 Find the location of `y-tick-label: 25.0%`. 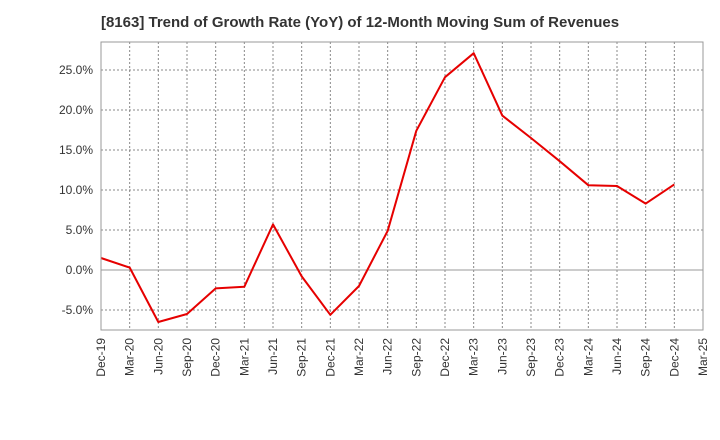

y-tick-label: 25.0% is located at coordinates (76, 70).